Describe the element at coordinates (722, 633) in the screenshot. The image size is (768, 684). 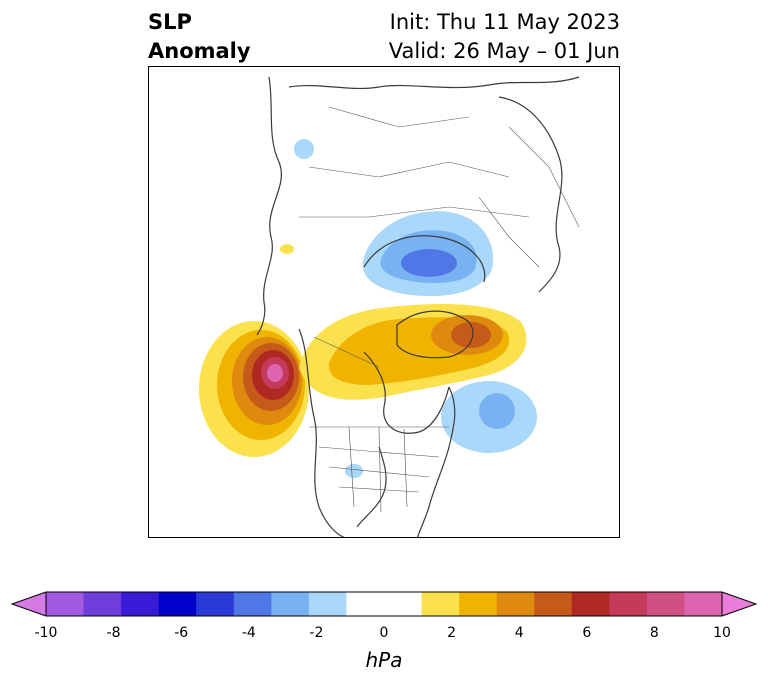
I see `colorbar-tick-label: 10` at that location.